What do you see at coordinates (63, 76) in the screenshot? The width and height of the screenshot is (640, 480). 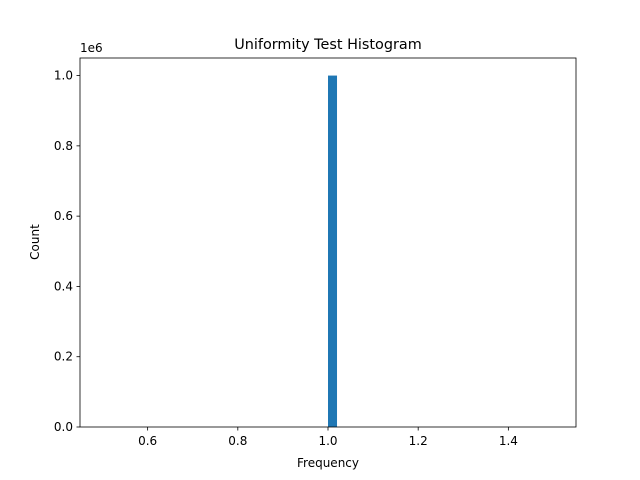 I see `y-tick-label: 1.0` at bounding box center [63, 76].